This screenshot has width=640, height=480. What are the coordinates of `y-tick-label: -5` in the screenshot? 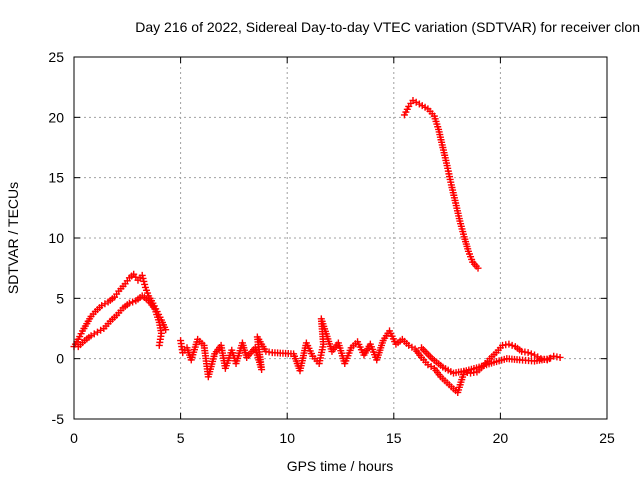 It's located at (58, 419).